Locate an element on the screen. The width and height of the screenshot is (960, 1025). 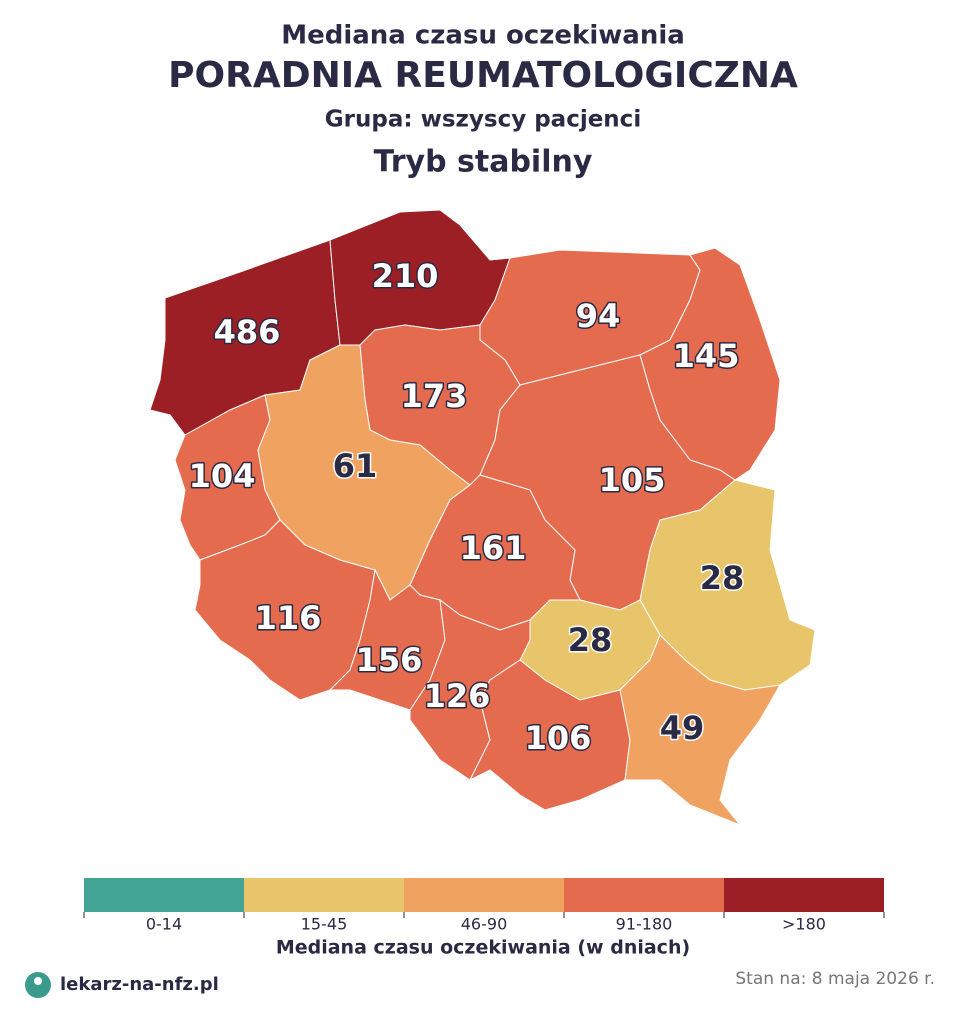
legend-label: 46-90 is located at coordinates (484, 924).